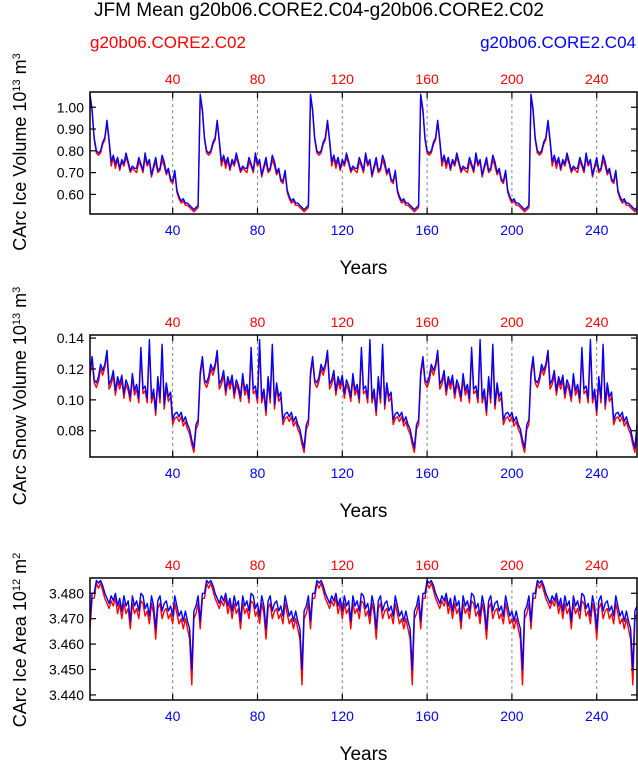 The height and width of the screenshot is (762, 638). I want to click on panel3-xtick-label-bottom: 120, so click(343, 716).